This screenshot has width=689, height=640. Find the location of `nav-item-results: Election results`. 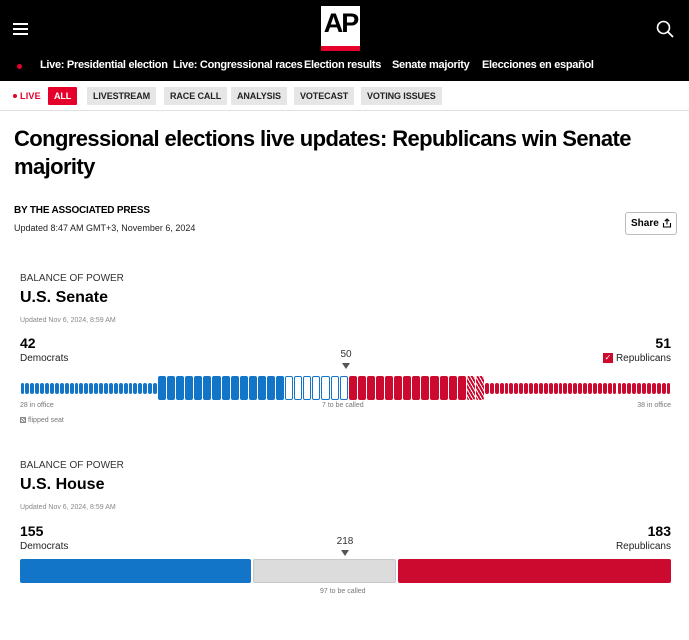

nav-item-results: Election results is located at coordinates (343, 65).